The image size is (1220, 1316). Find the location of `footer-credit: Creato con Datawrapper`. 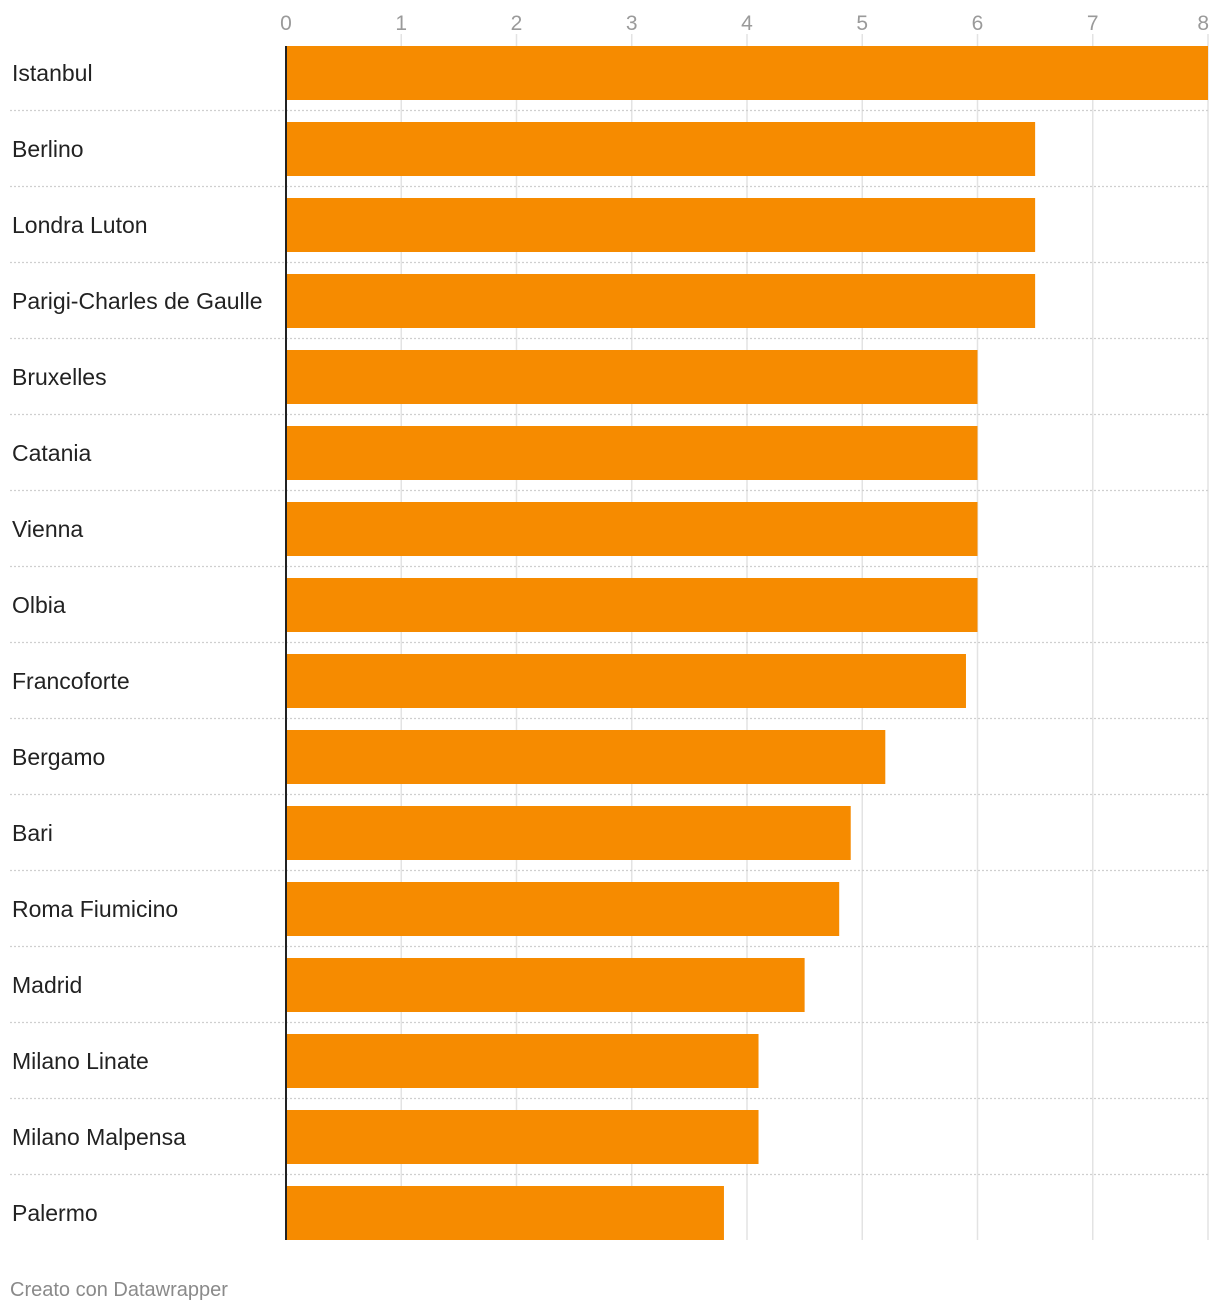

footer-credit: Creato con Datawrapper is located at coordinates (119, 1290).